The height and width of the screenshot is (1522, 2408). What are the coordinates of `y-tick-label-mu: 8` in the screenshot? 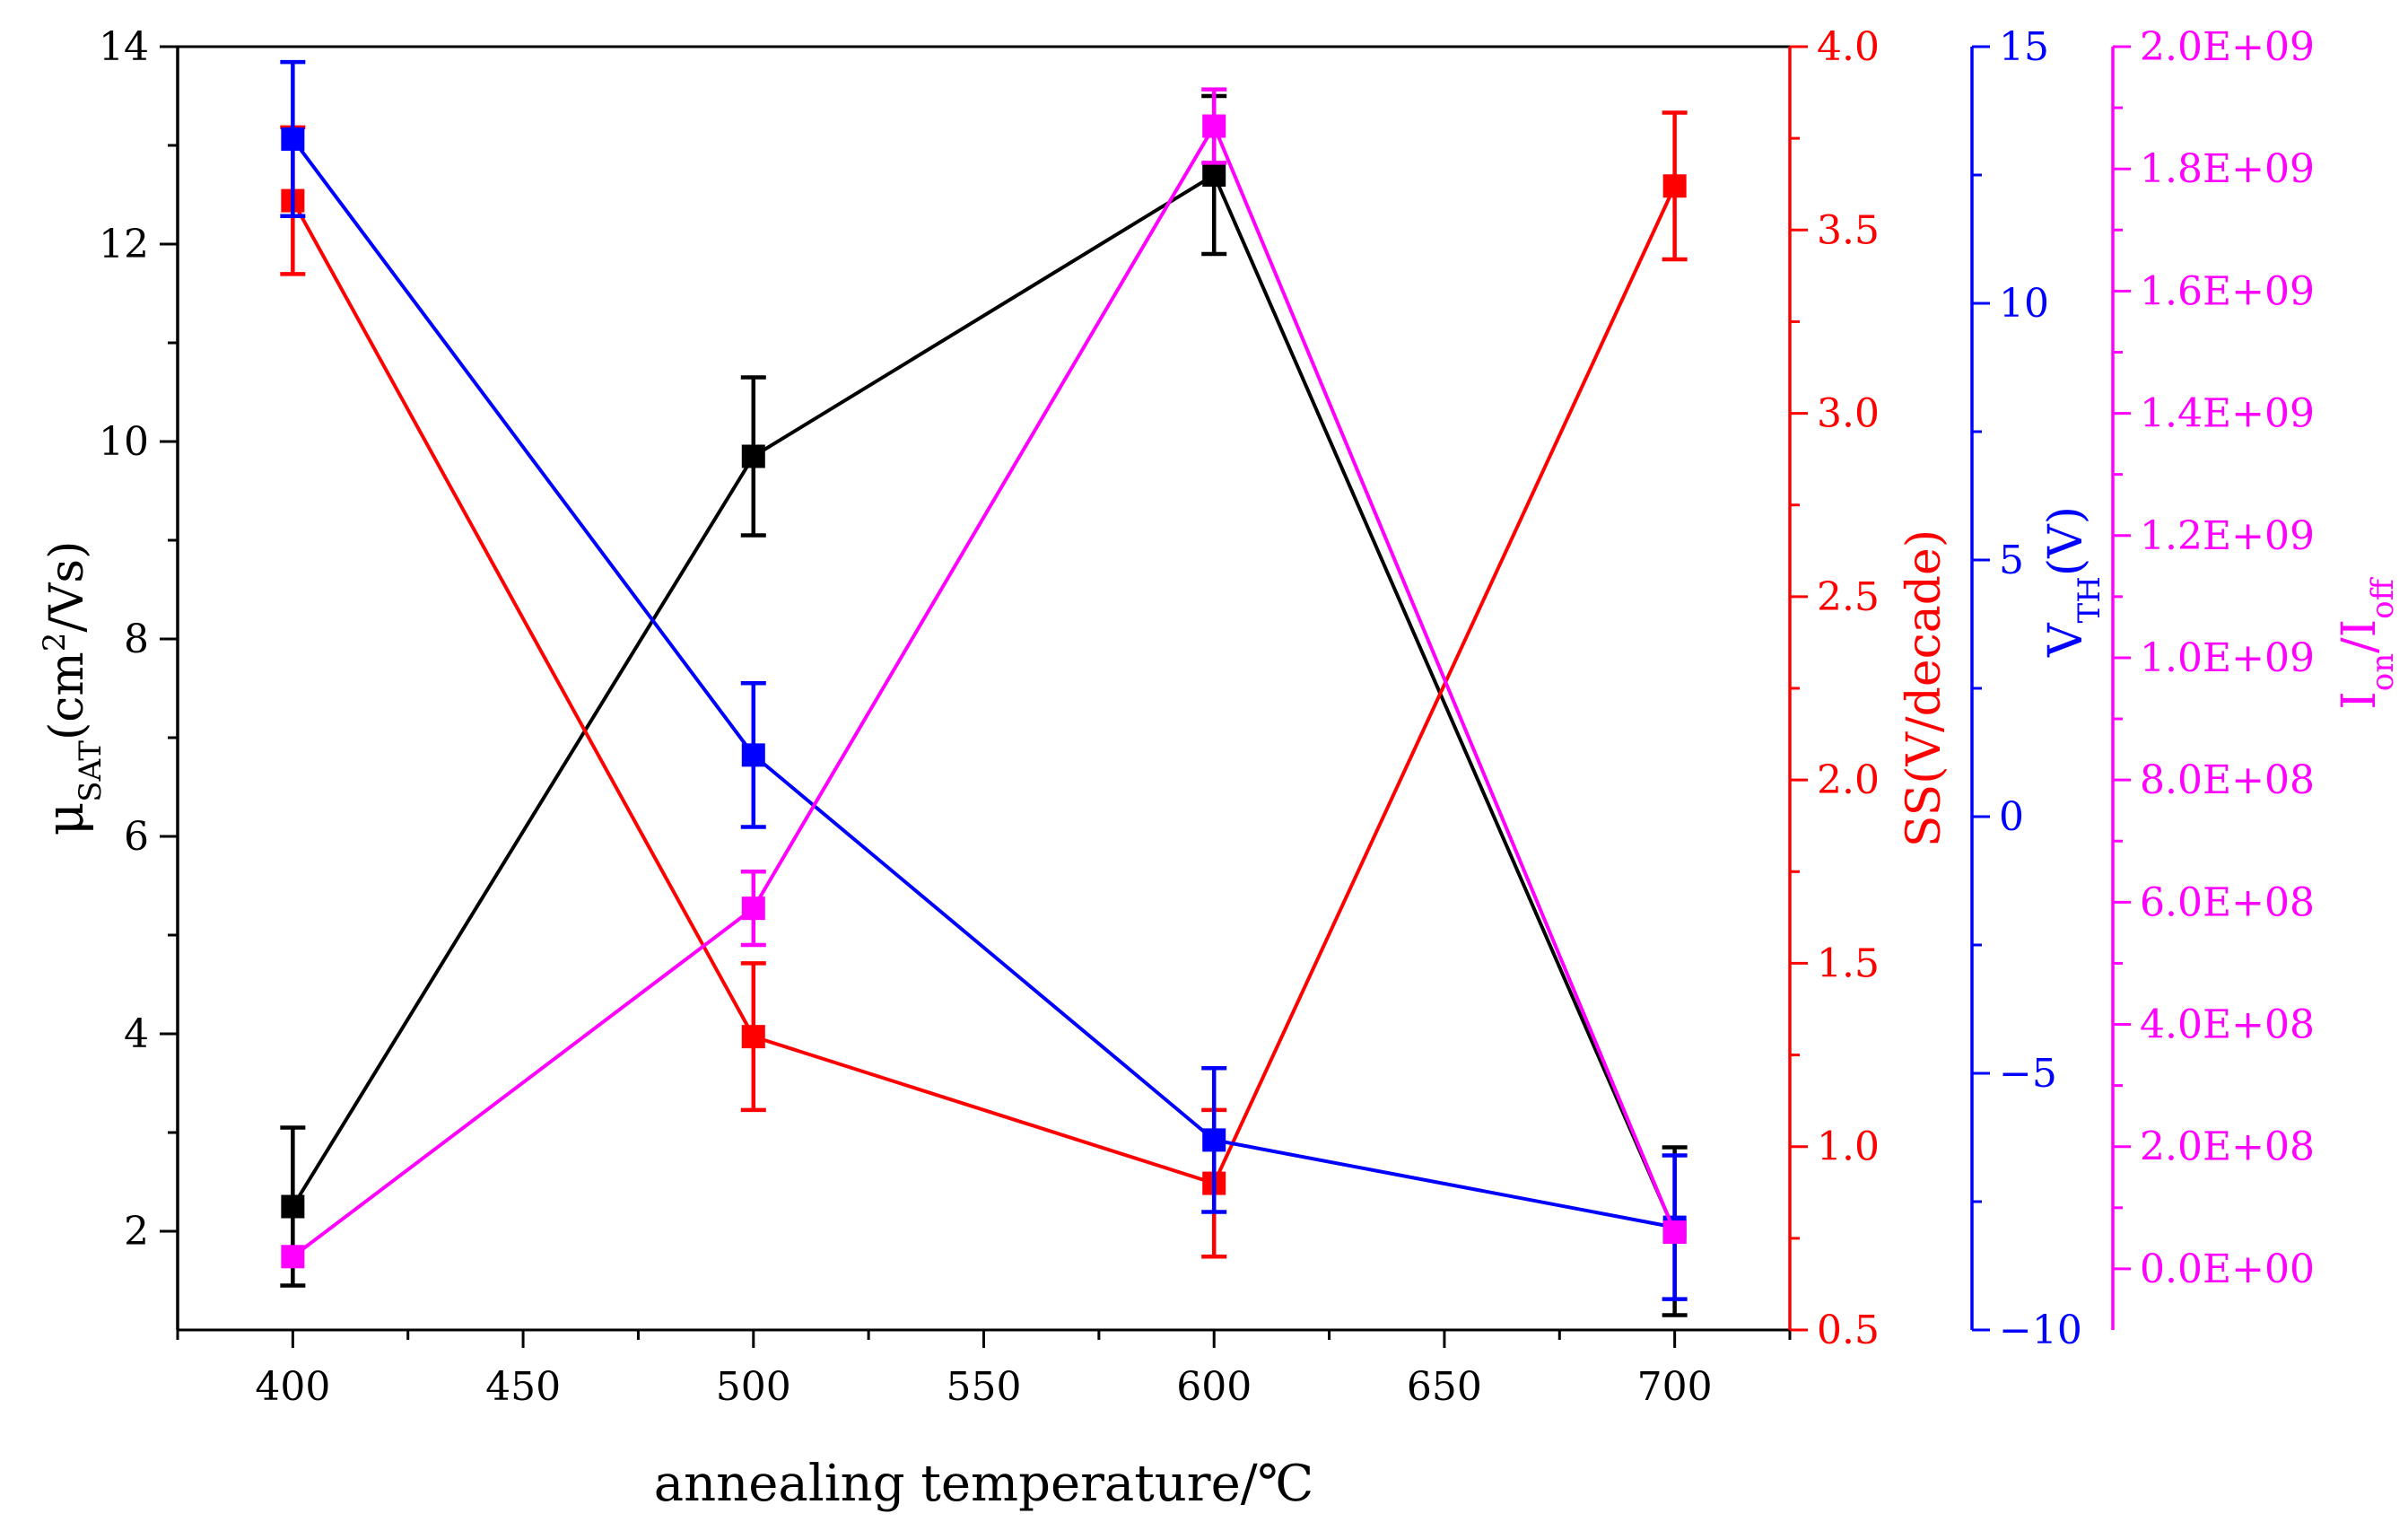 It's located at (136, 639).